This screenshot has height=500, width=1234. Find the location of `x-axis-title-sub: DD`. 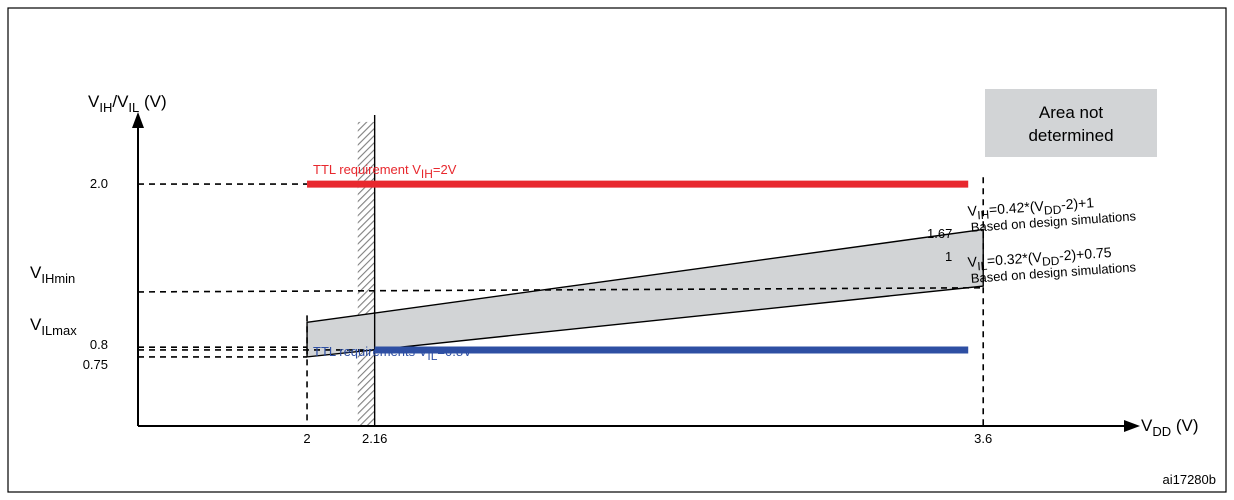

x-axis-title-sub: DD is located at coordinates (1161, 431).